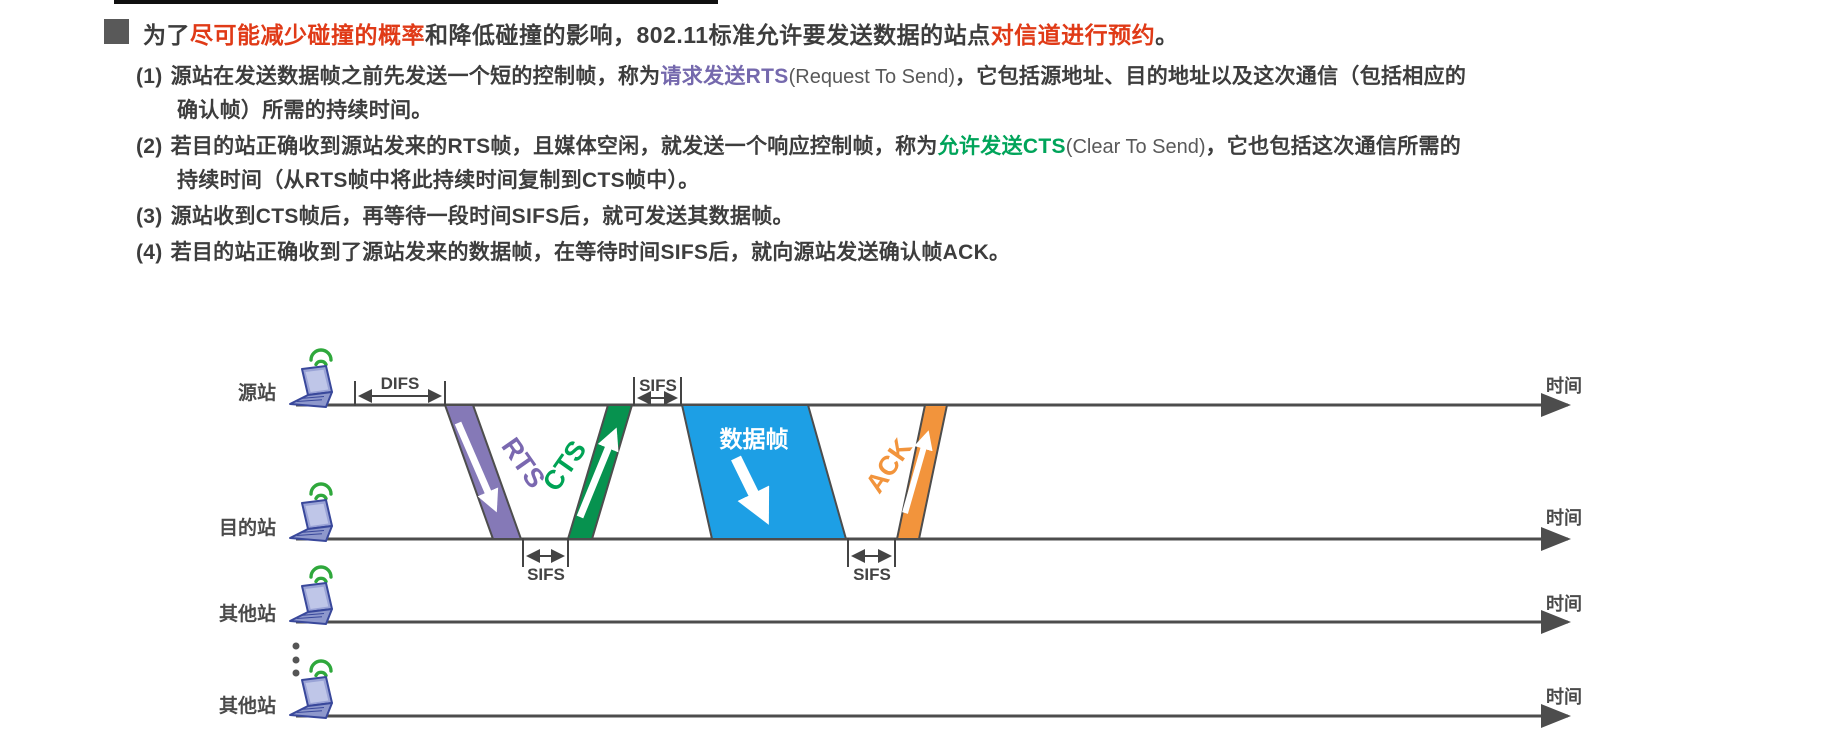 The image size is (1845, 741). I want to click on sifs-bottom1-interval-marker, so click(545, 552).